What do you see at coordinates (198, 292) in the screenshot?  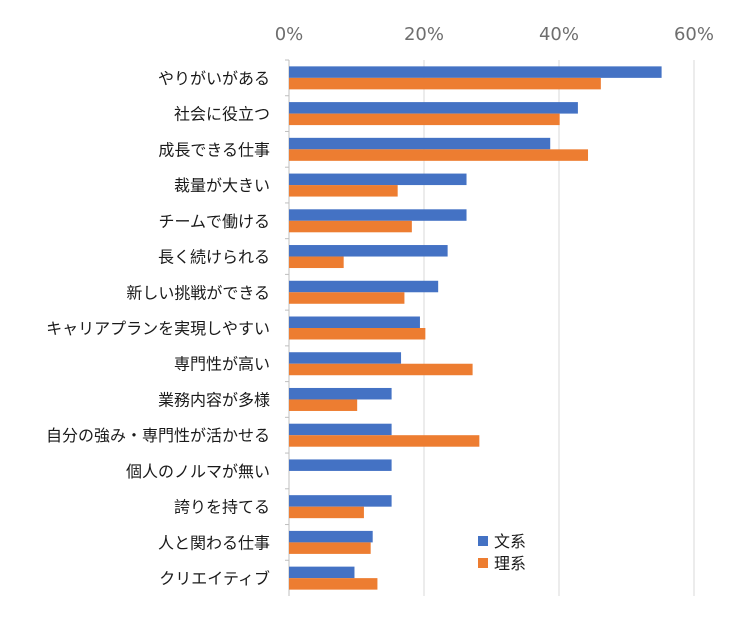 I see `category-label: 新しい挑戦ができる` at bounding box center [198, 292].